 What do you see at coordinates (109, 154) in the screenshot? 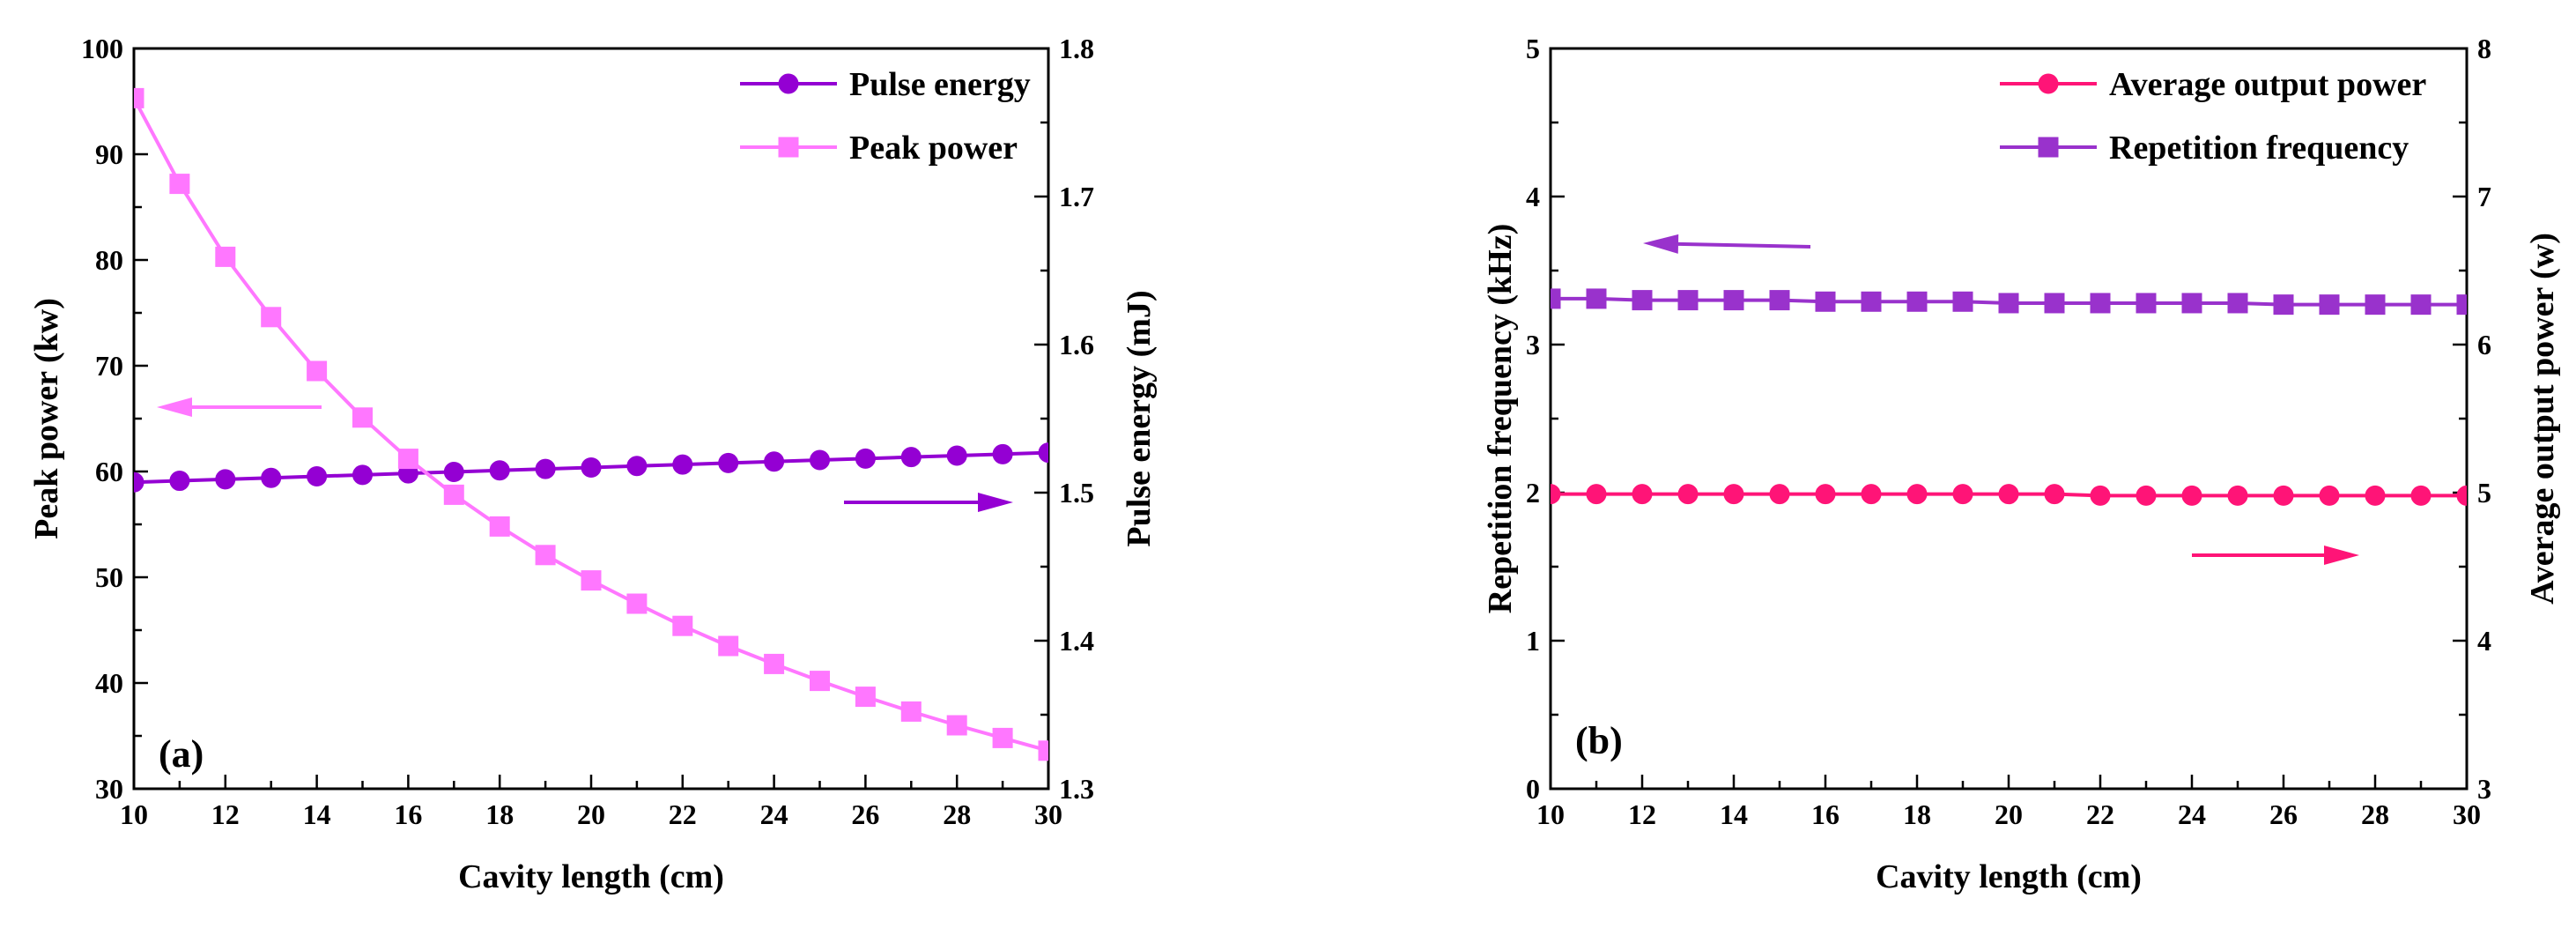
I see `y-left-tick-label: 90` at bounding box center [109, 154].